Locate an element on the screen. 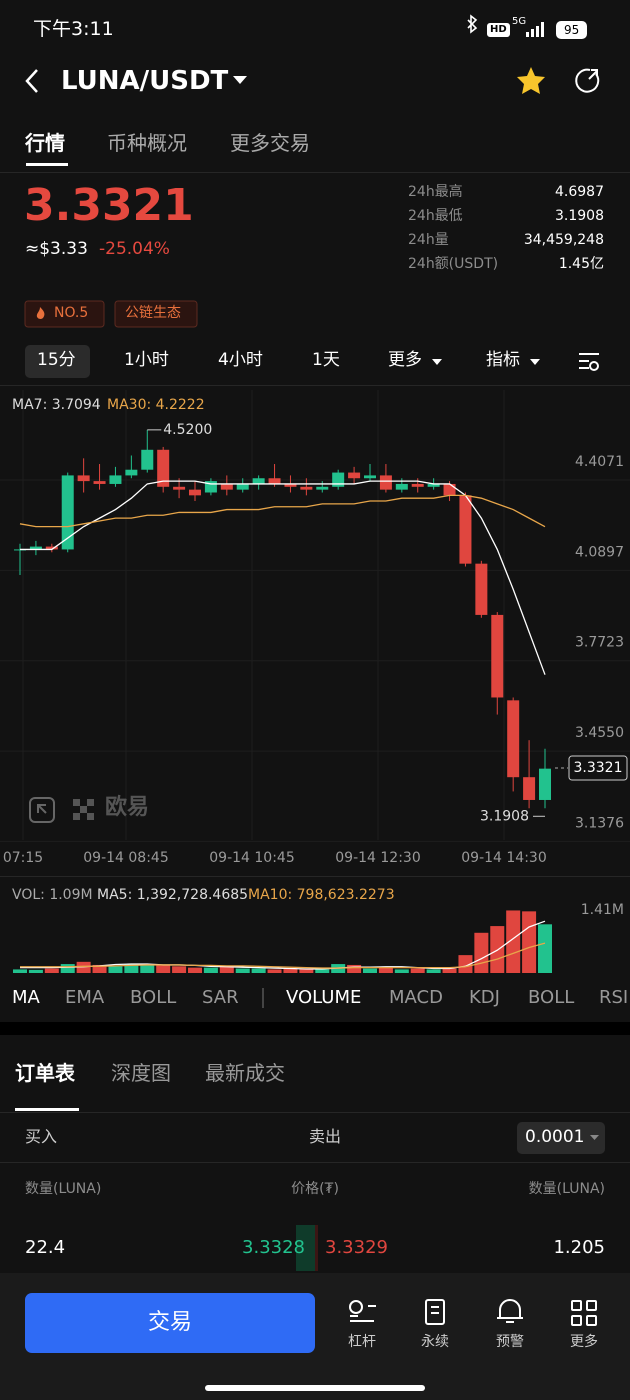 The height and width of the screenshot is (1400, 630). tab-underline is located at coordinates (47, 164).